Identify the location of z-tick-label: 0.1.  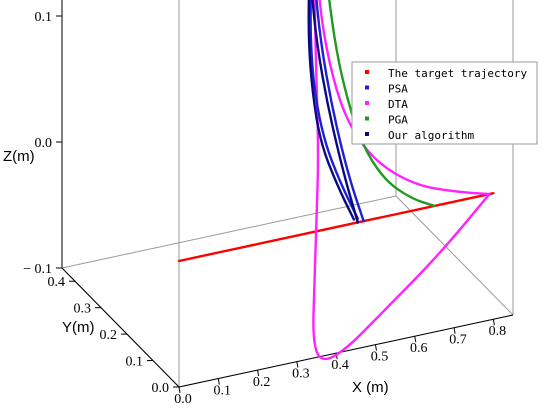
(44, 17).